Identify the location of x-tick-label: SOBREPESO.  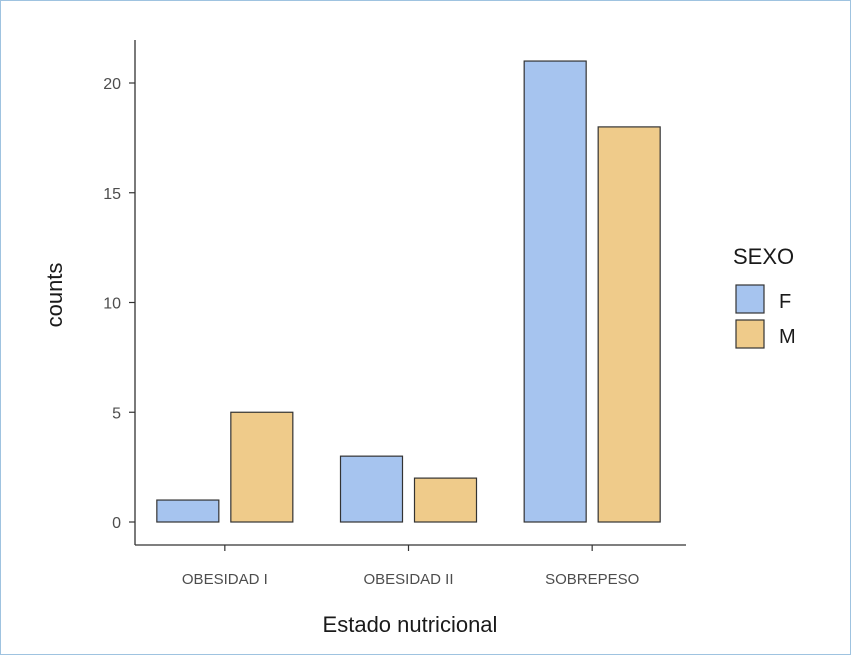
(592, 579).